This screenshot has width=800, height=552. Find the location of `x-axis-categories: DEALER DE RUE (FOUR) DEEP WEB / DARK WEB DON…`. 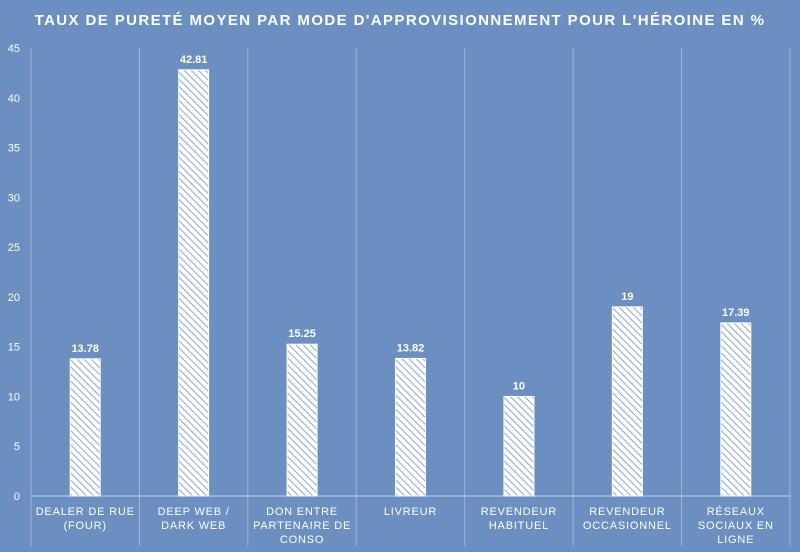

x-axis-categories: DEALER DE RUE (FOUR) DEEP WEB / DARK WEB DON… is located at coordinates (405, 525).